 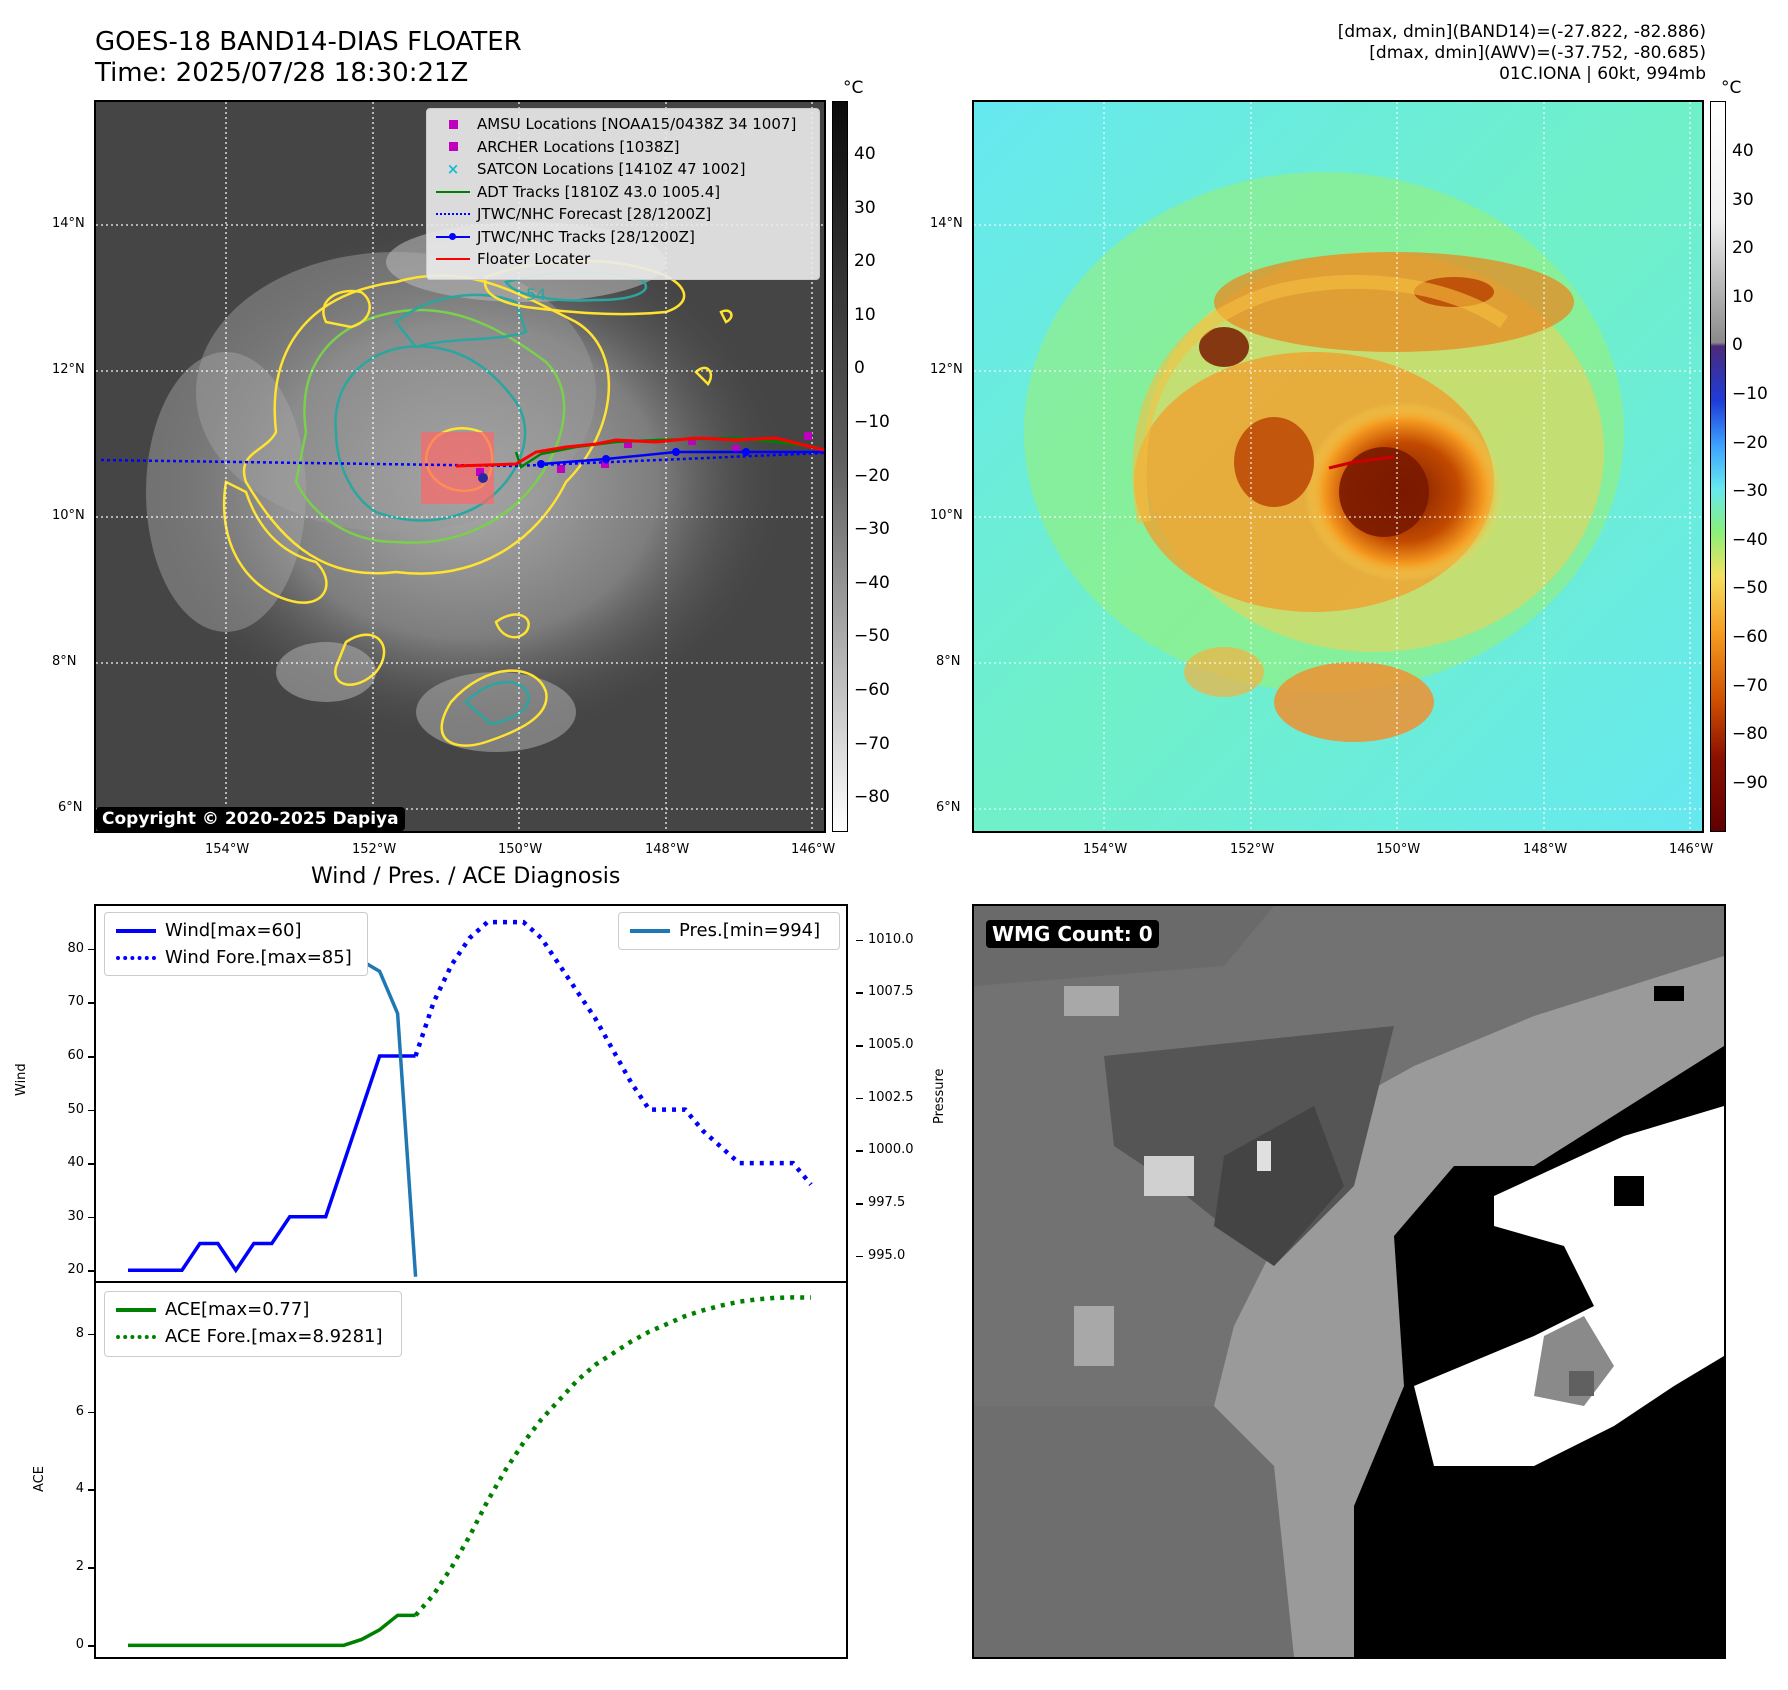 I want to click on axis-tick-label: 1002.5, so click(x=891, y=1097).